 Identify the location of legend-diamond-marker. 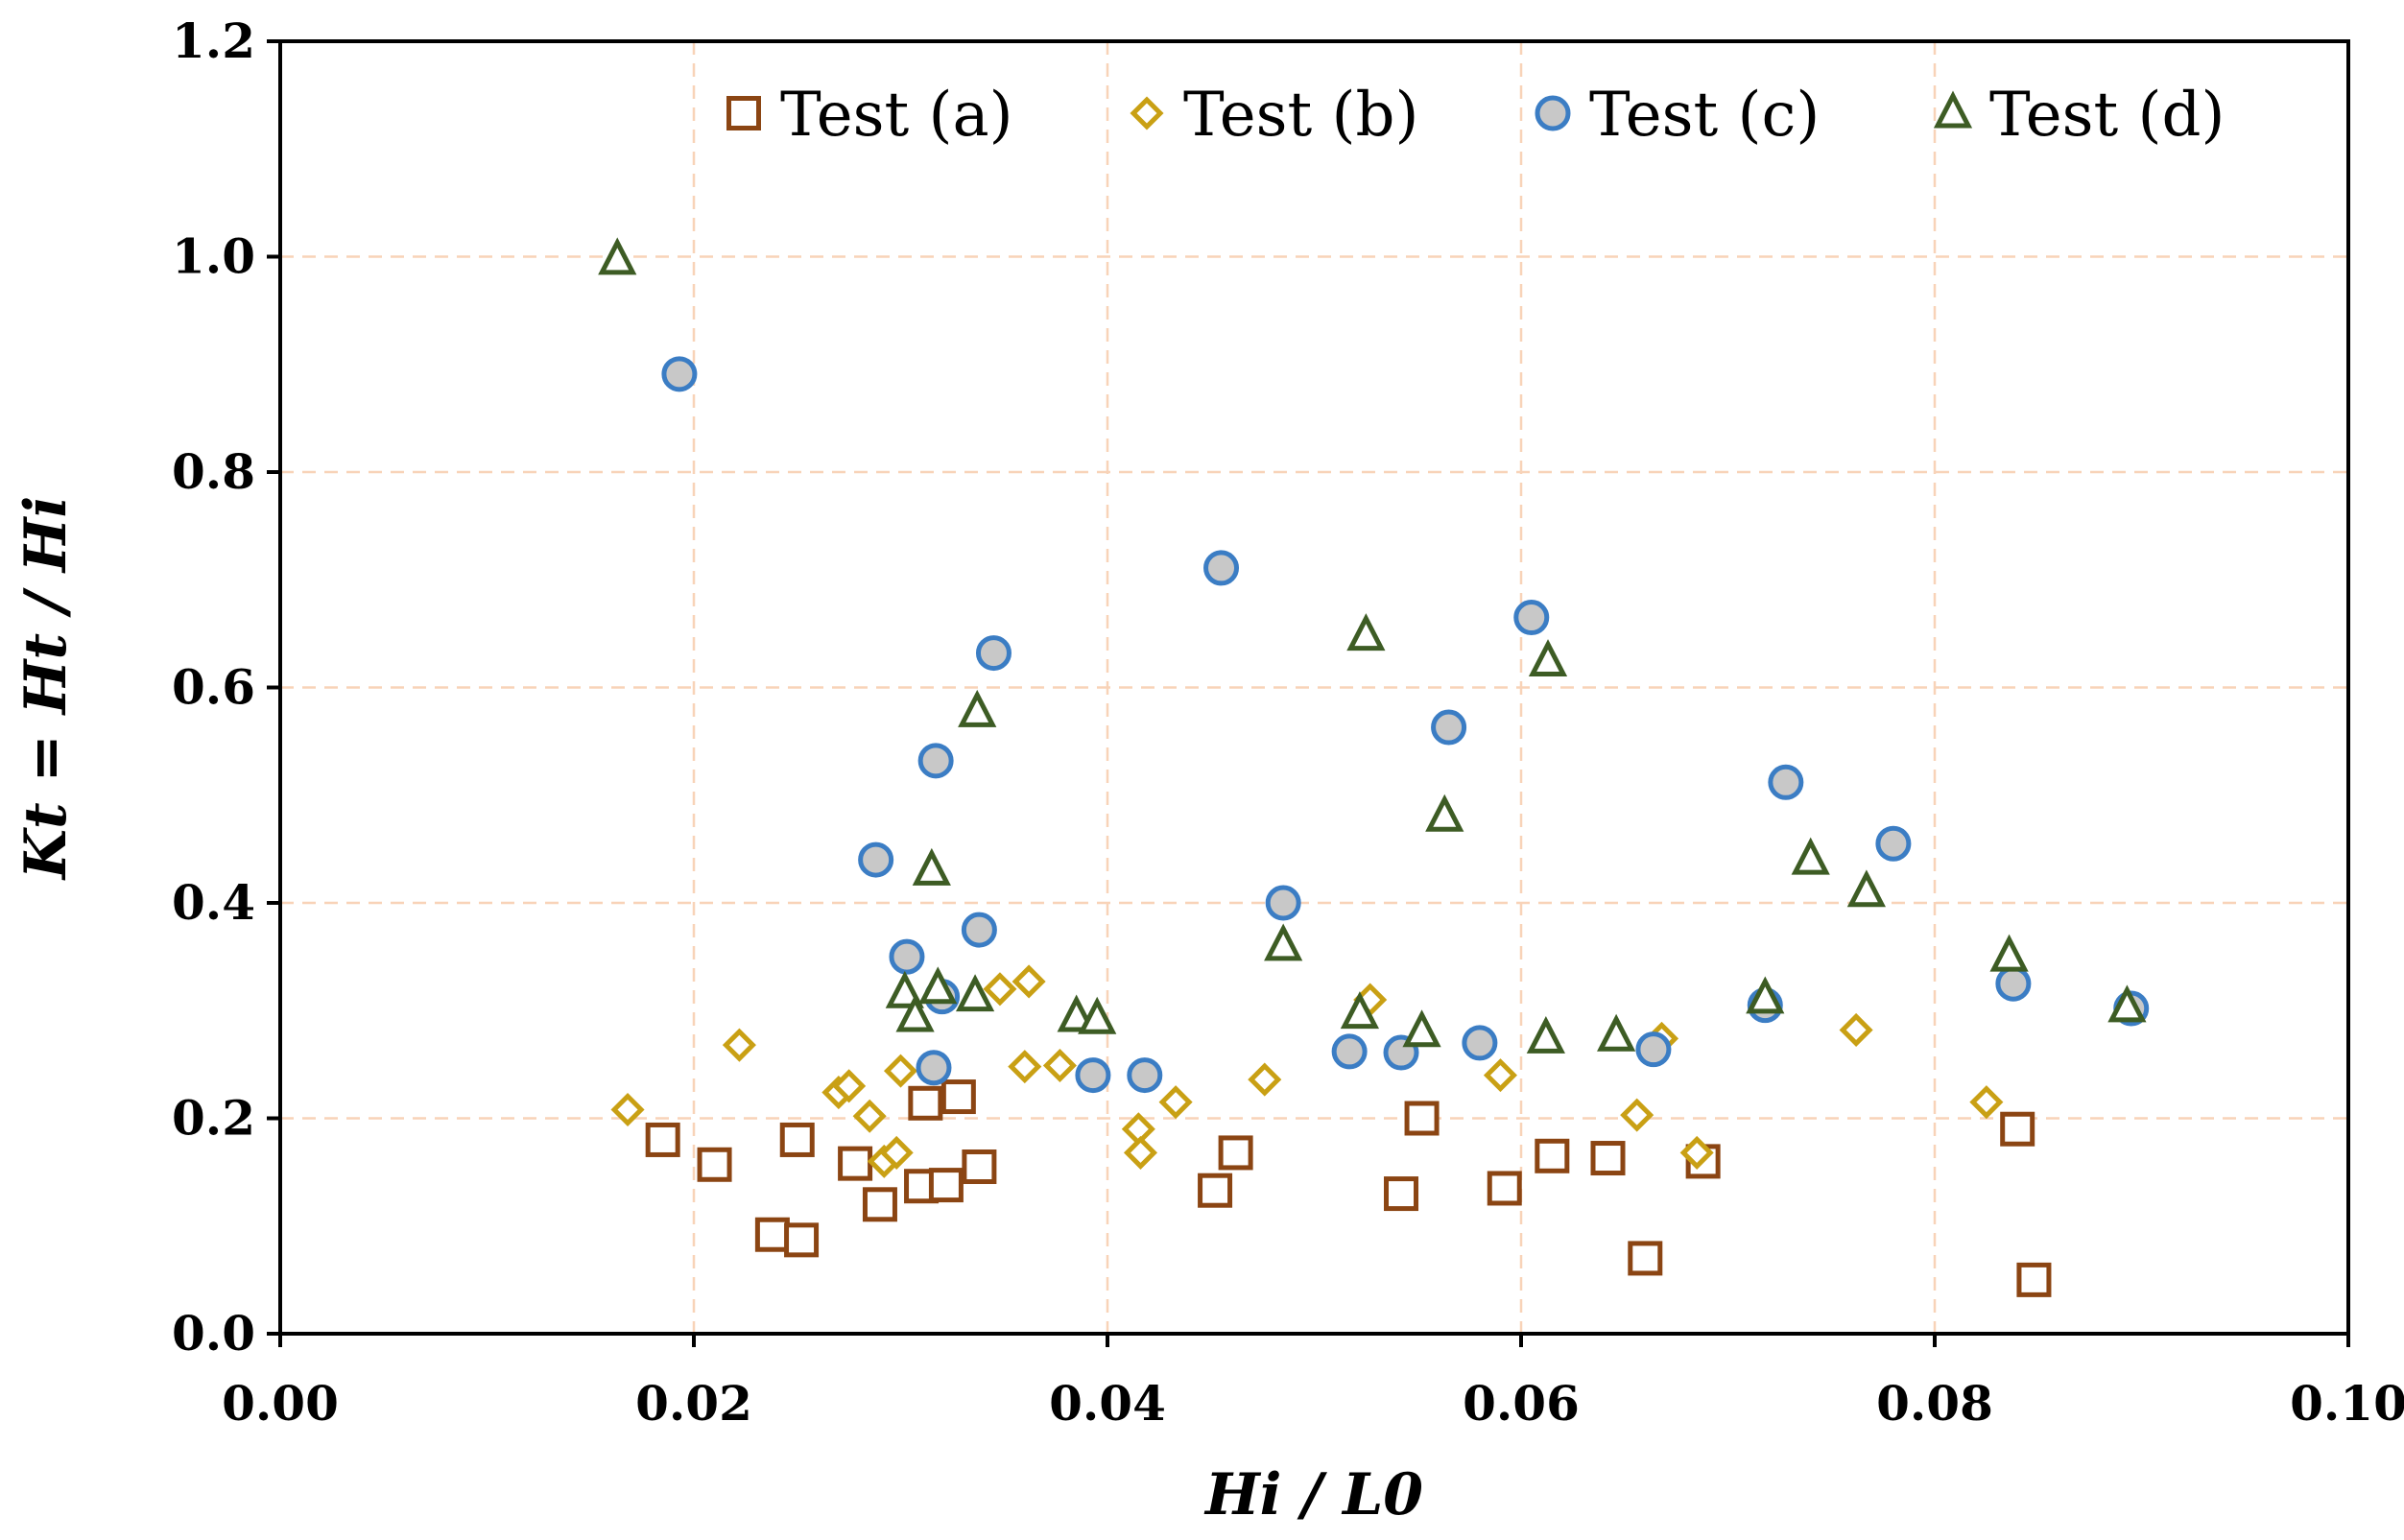
(1147, 113).